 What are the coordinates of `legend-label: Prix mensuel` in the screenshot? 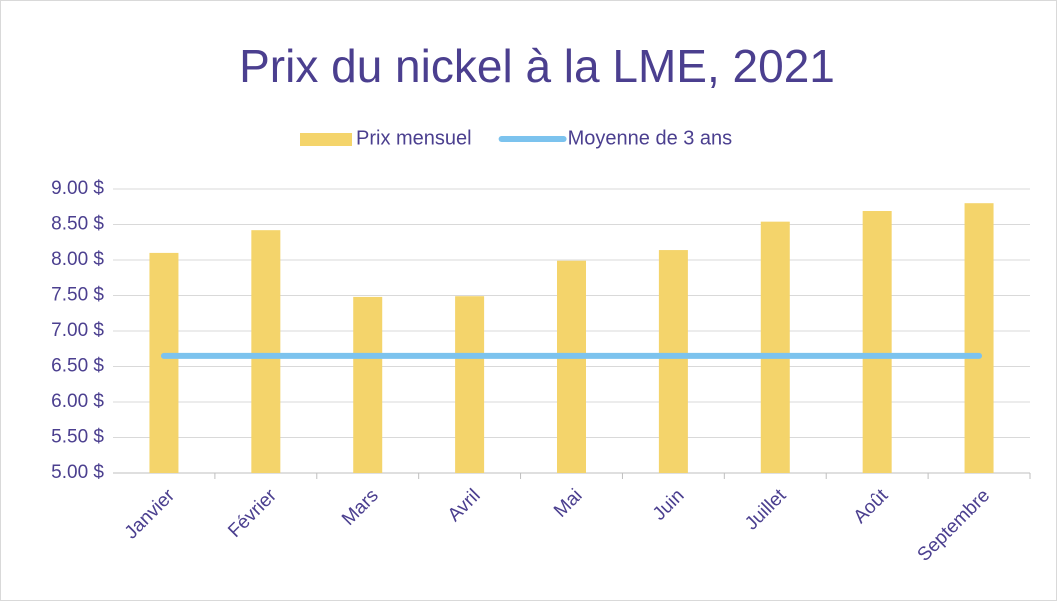 It's located at (414, 138).